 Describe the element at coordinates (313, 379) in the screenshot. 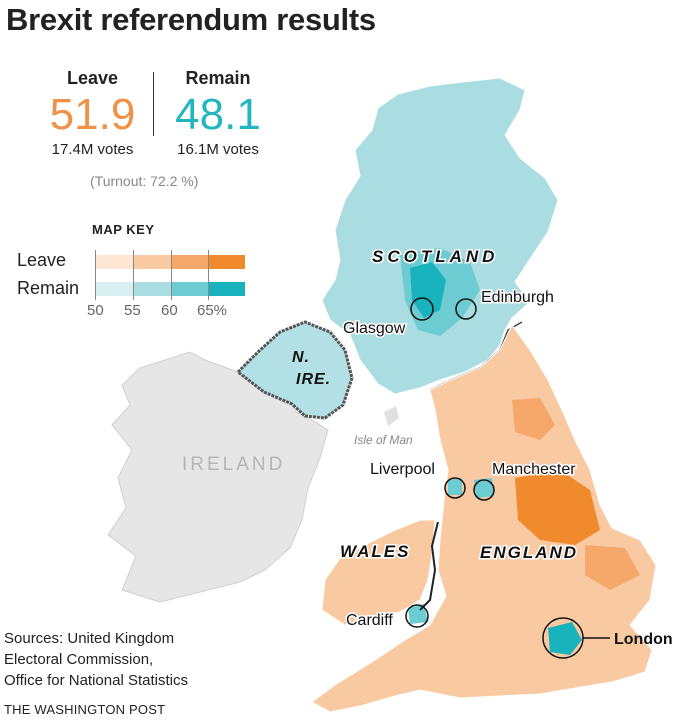

I see `nire-label-line2: IRE.` at that location.